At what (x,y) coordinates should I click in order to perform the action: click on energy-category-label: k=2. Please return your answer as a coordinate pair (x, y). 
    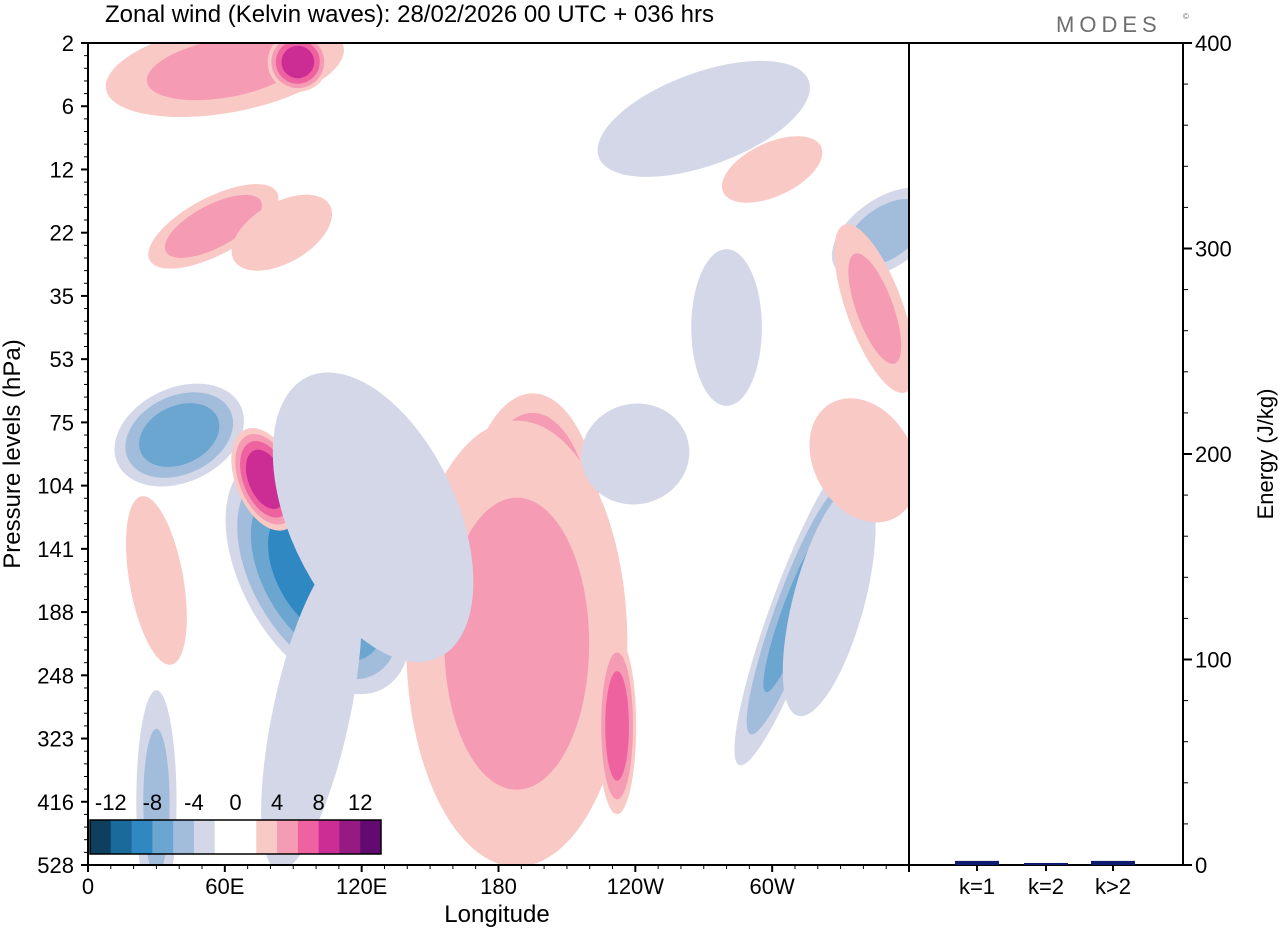
    Looking at the image, I should click on (1046, 886).